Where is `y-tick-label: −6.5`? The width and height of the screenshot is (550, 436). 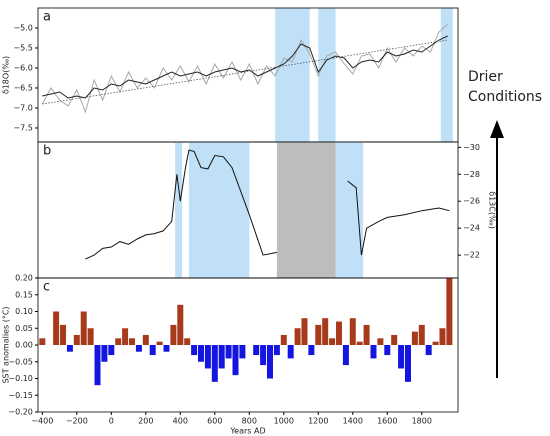 y-tick-label: −6.5 is located at coordinates (22, 88).